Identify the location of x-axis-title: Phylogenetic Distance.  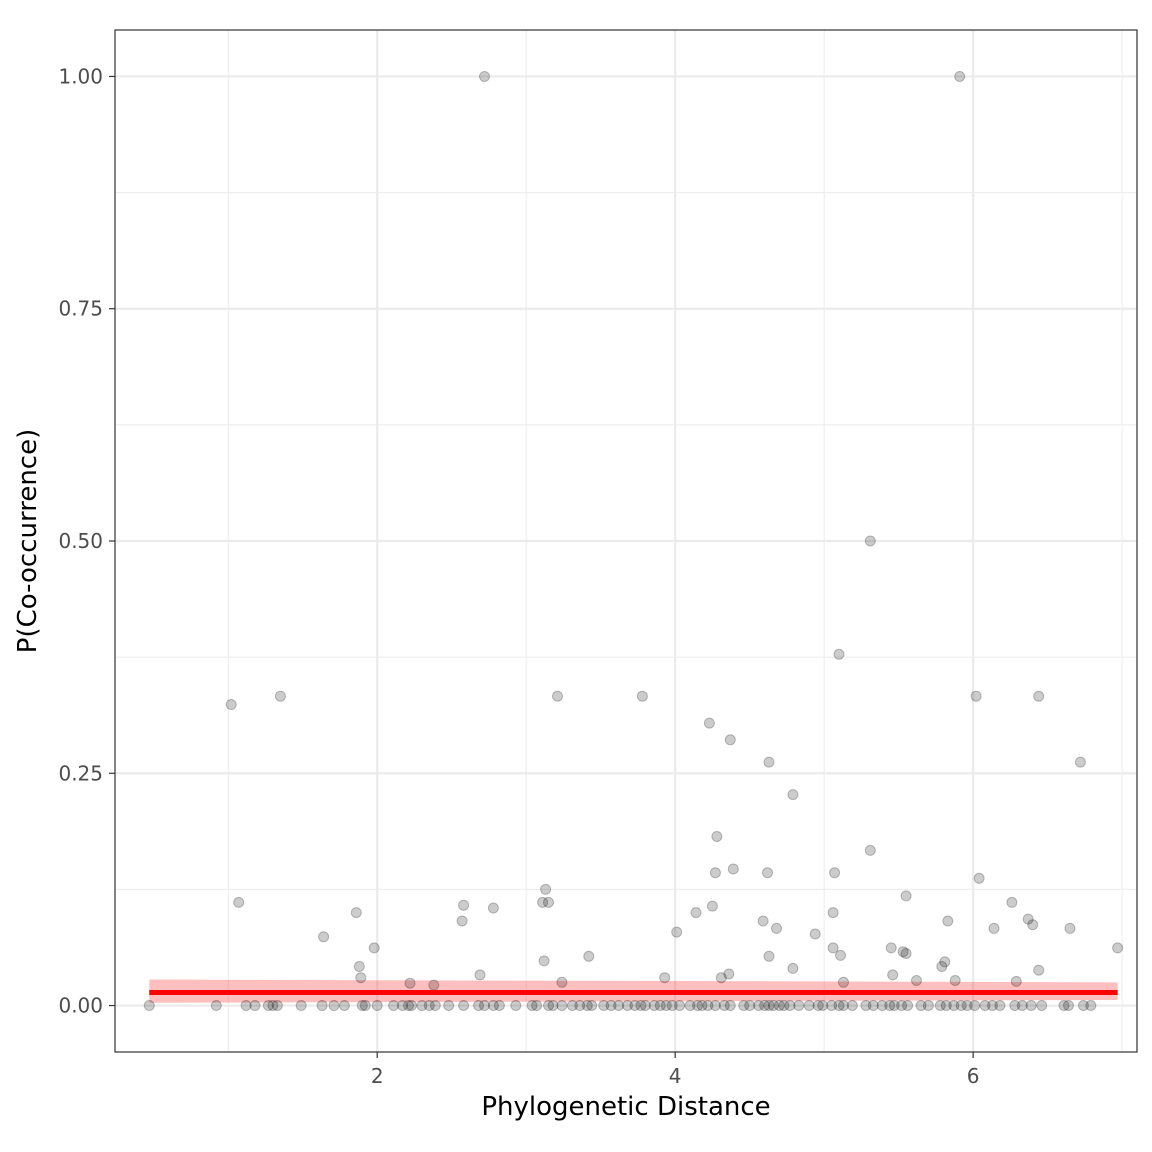
(625, 1107).